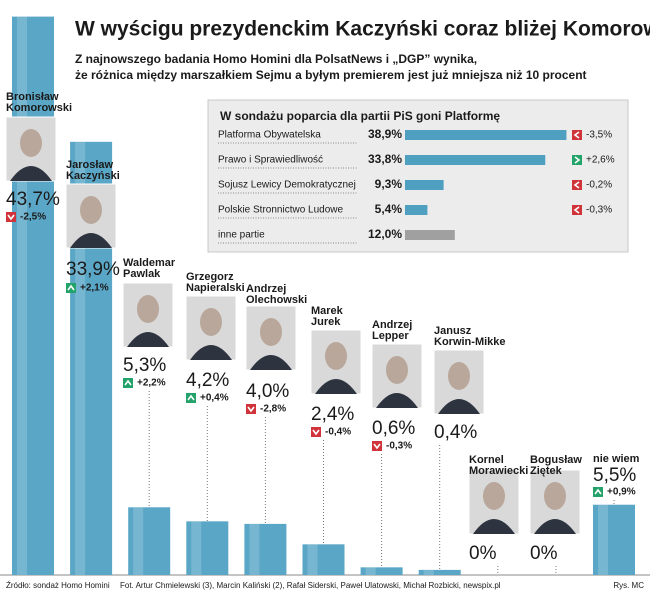 Image resolution: width=650 pixels, height=593 pixels. Describe the element at coordinates (149, 268) in the screenshot. I see `candidate-name: Waldemar Pawlak` at that location.